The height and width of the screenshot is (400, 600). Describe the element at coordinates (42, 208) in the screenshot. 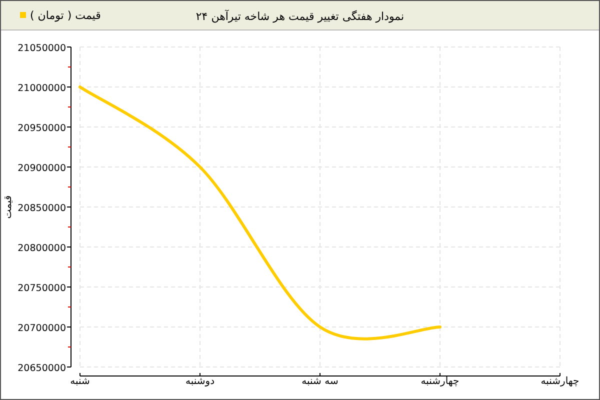

I see `y-tick-label: 20850000` at that location.